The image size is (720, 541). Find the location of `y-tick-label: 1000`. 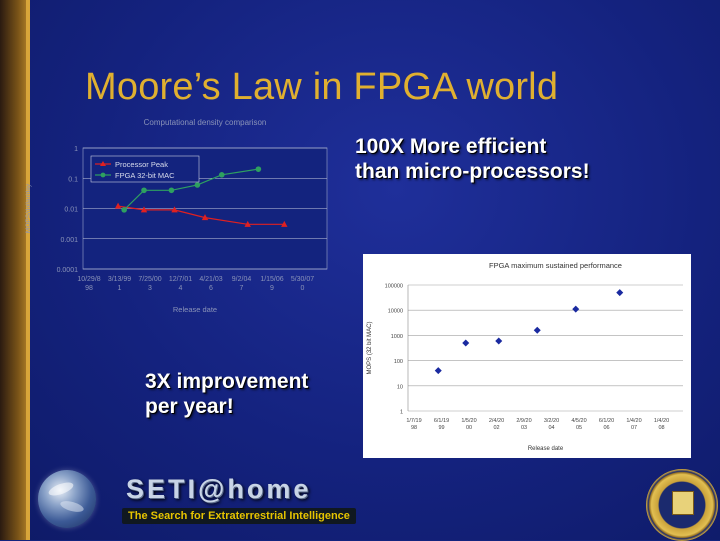

y-tick-label: 1000 is located at coordinates (397, 337).